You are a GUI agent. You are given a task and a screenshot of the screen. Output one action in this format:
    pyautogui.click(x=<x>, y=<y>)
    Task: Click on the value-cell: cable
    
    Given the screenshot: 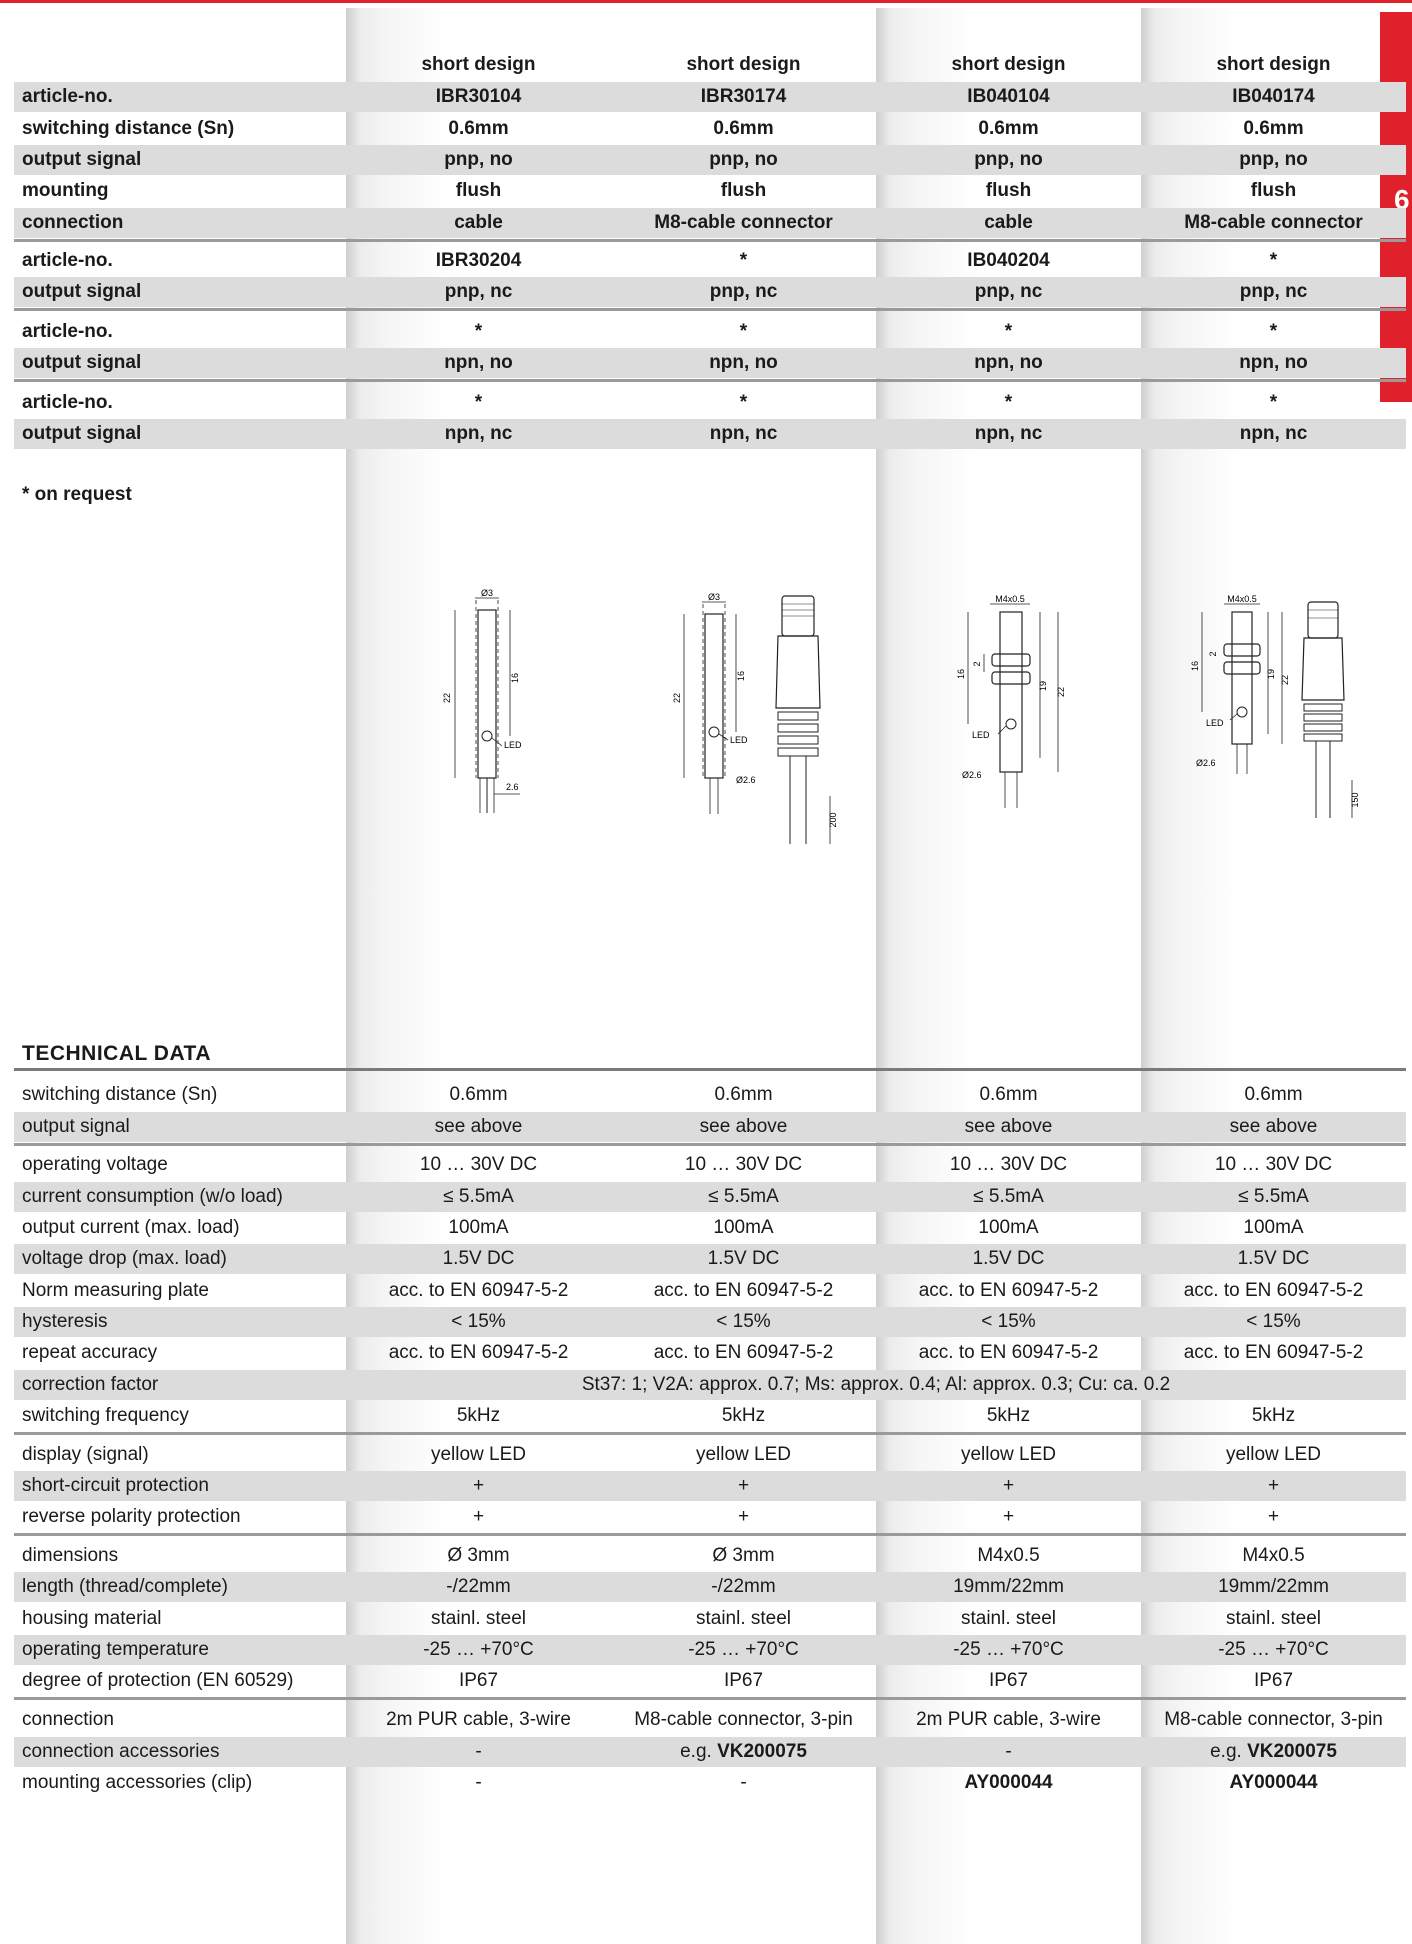 What is the action you would take?
    pyautogui.click(x=478, y=222)
    